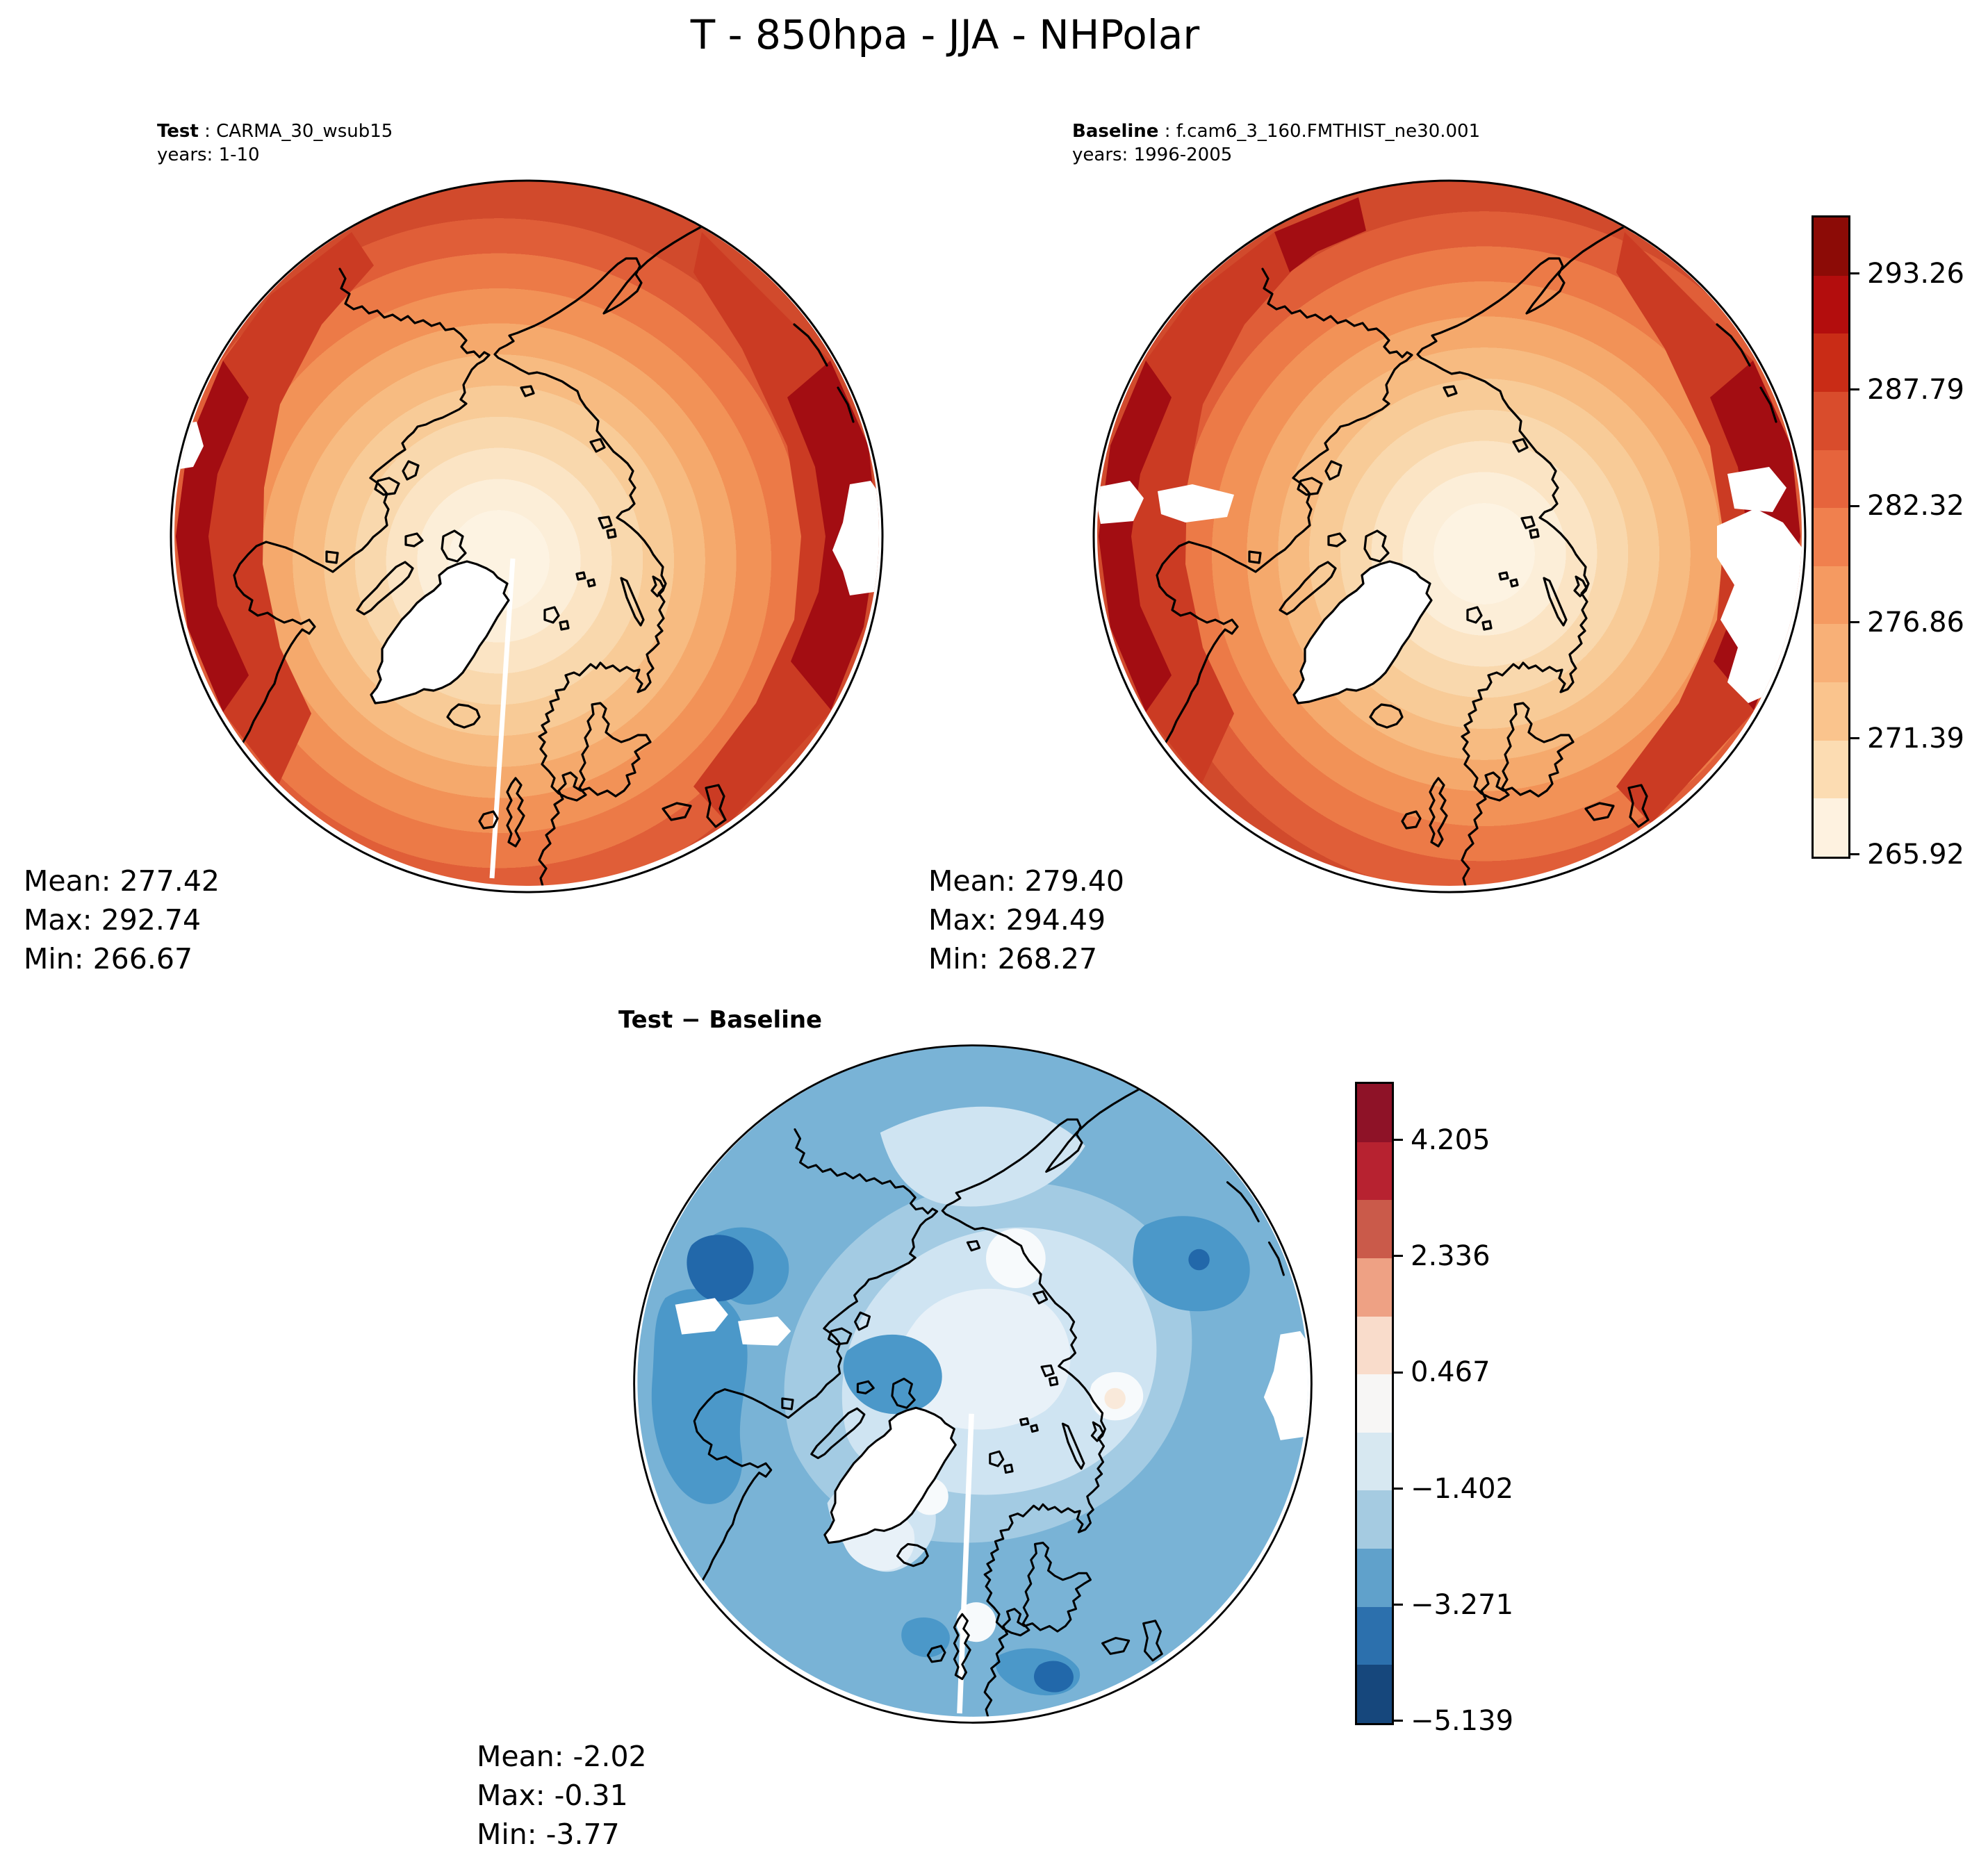  I want to click on diff-warm-spot, so click(1115, 1398).